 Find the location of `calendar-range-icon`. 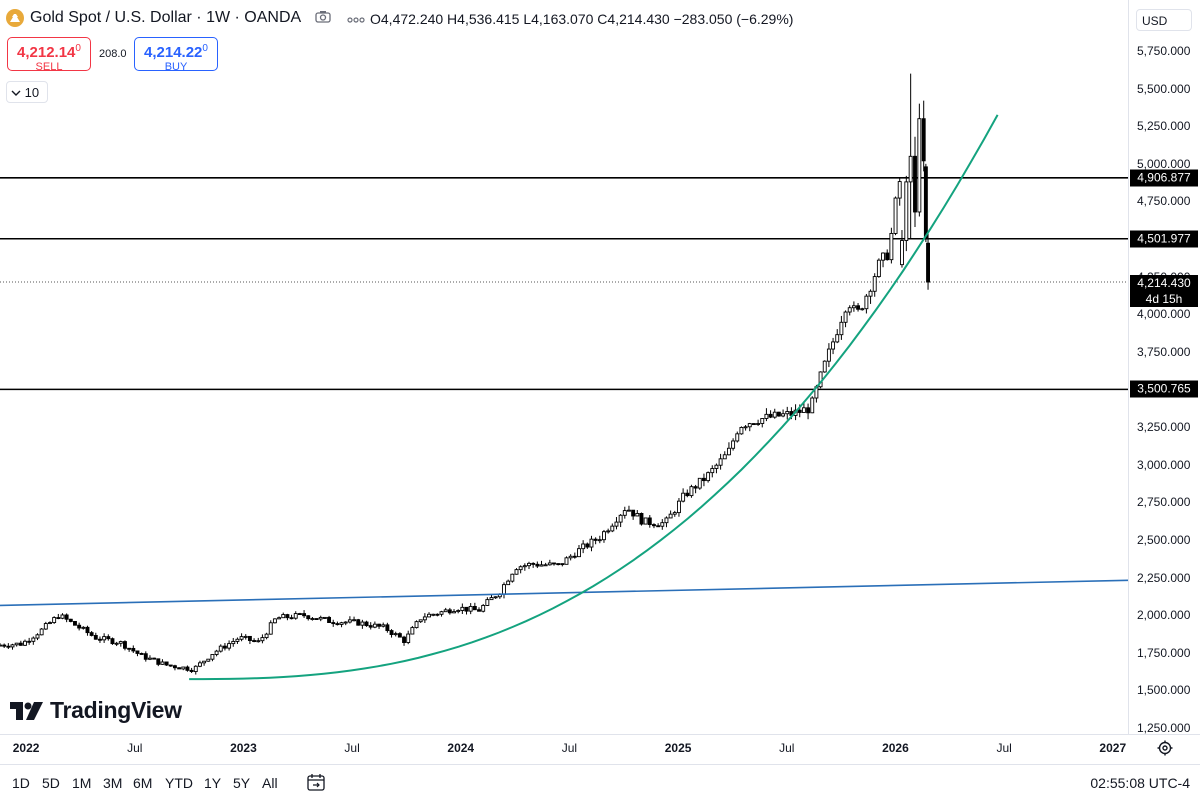

calendar-range-icon is located at coordinates (316, 784).